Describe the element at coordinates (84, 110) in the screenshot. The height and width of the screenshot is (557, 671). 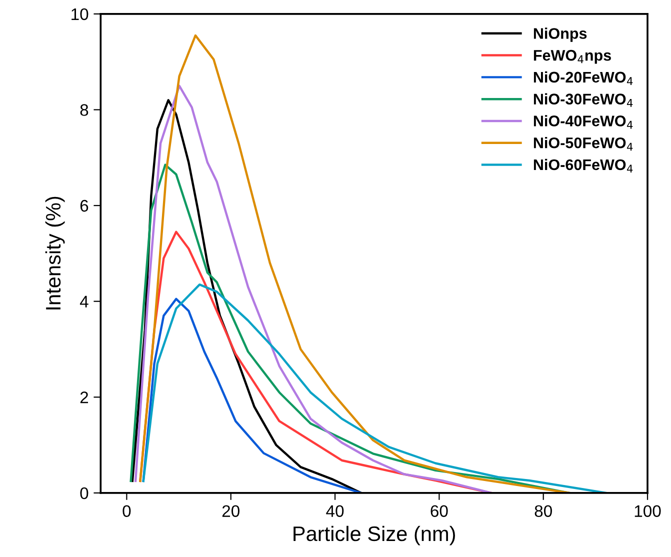
I see `y-tick-label: 8` at that location.